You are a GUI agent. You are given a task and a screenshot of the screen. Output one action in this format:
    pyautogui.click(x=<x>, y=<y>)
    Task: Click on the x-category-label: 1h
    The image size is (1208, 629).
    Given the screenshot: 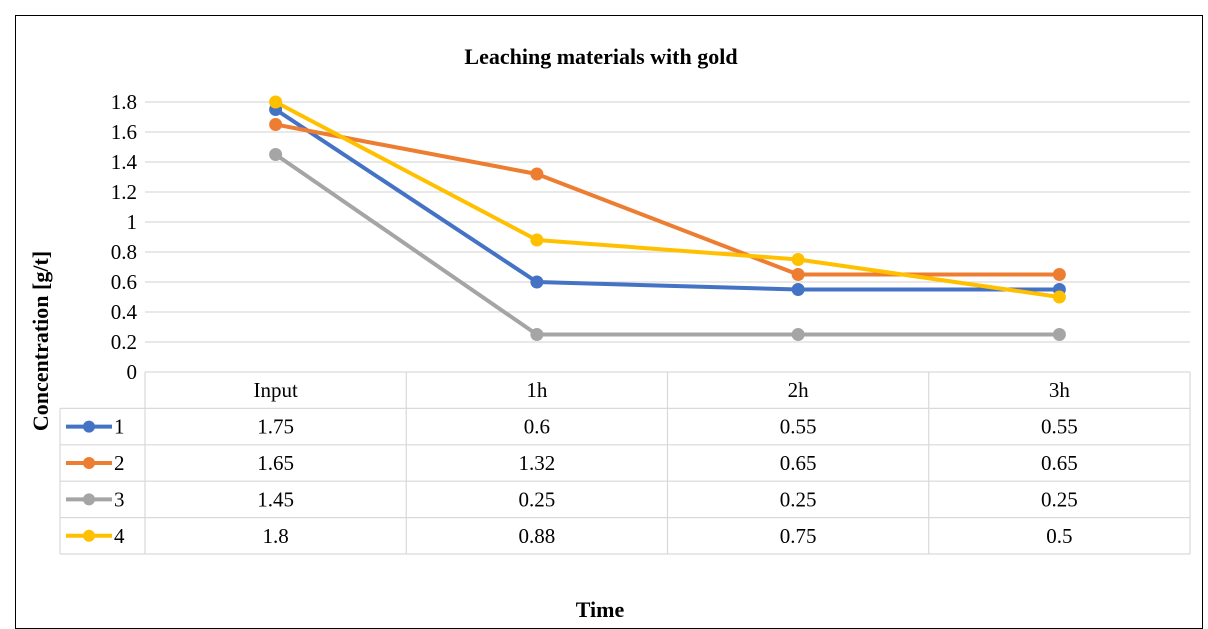 What is the action you would take?
    pyautogui.click(x=537, y=390)
    